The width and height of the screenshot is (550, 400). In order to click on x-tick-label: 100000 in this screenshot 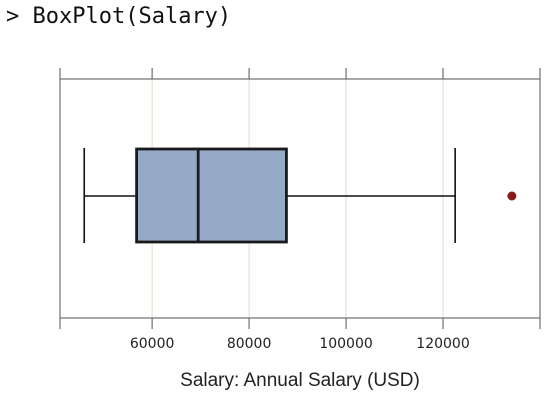, I will do `click(345, 344)`.